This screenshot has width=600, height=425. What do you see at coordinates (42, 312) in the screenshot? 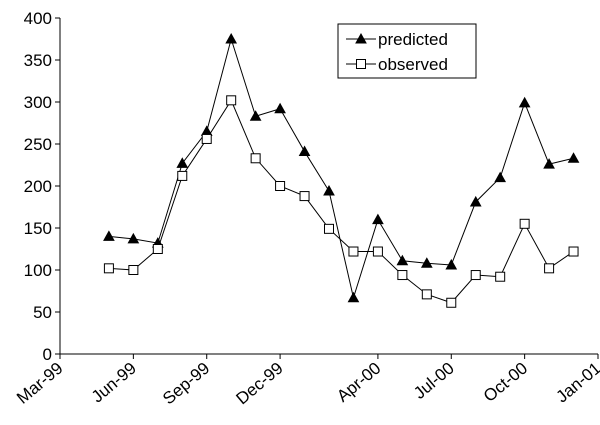
I see `y-tick-label: 50` at bounding box center [42, 312].